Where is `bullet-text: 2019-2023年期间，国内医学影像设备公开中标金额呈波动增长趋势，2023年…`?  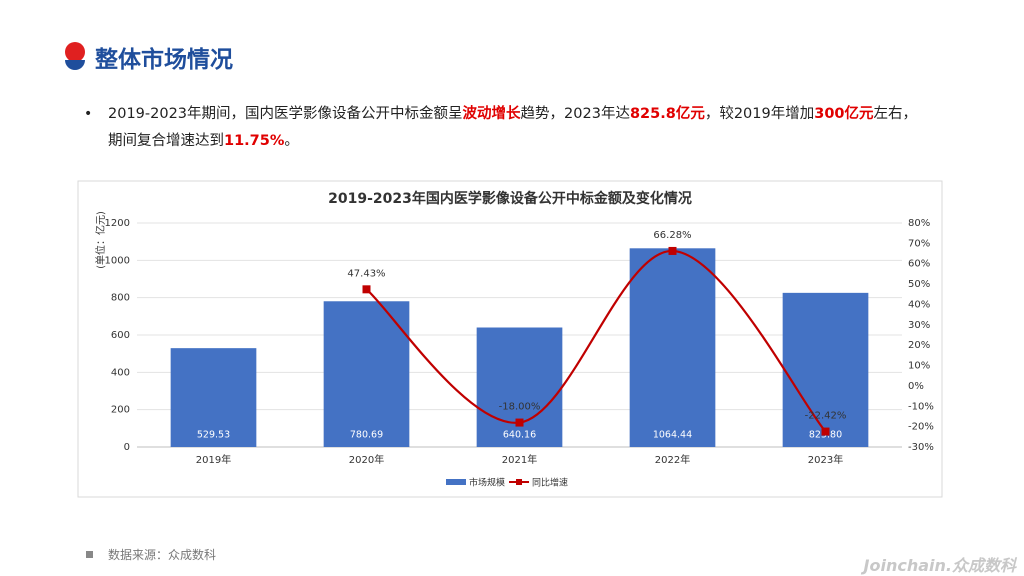 bullet-text: 2019-2023年期间，国内医学影像设备公开中标金额呈波动增长趋势，2023年… is located at coordinates (512, 128).